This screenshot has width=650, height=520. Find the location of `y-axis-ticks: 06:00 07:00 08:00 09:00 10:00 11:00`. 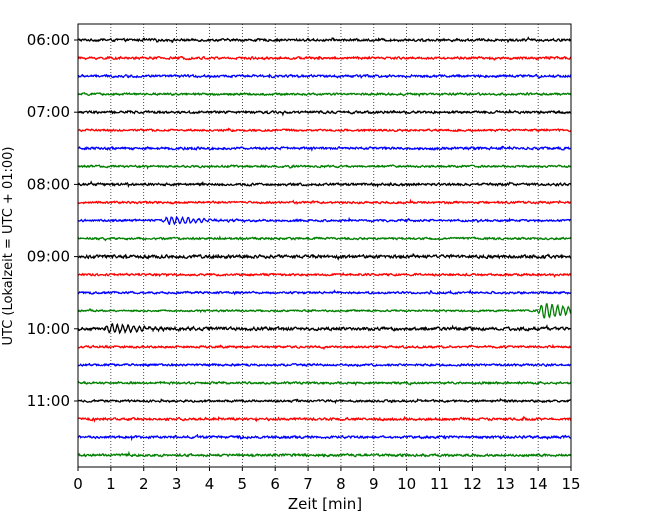

y-axis-ticks: 06:00 07:00 08:00 09:00 10:00 11:00 is located at coordinates (52, 220).